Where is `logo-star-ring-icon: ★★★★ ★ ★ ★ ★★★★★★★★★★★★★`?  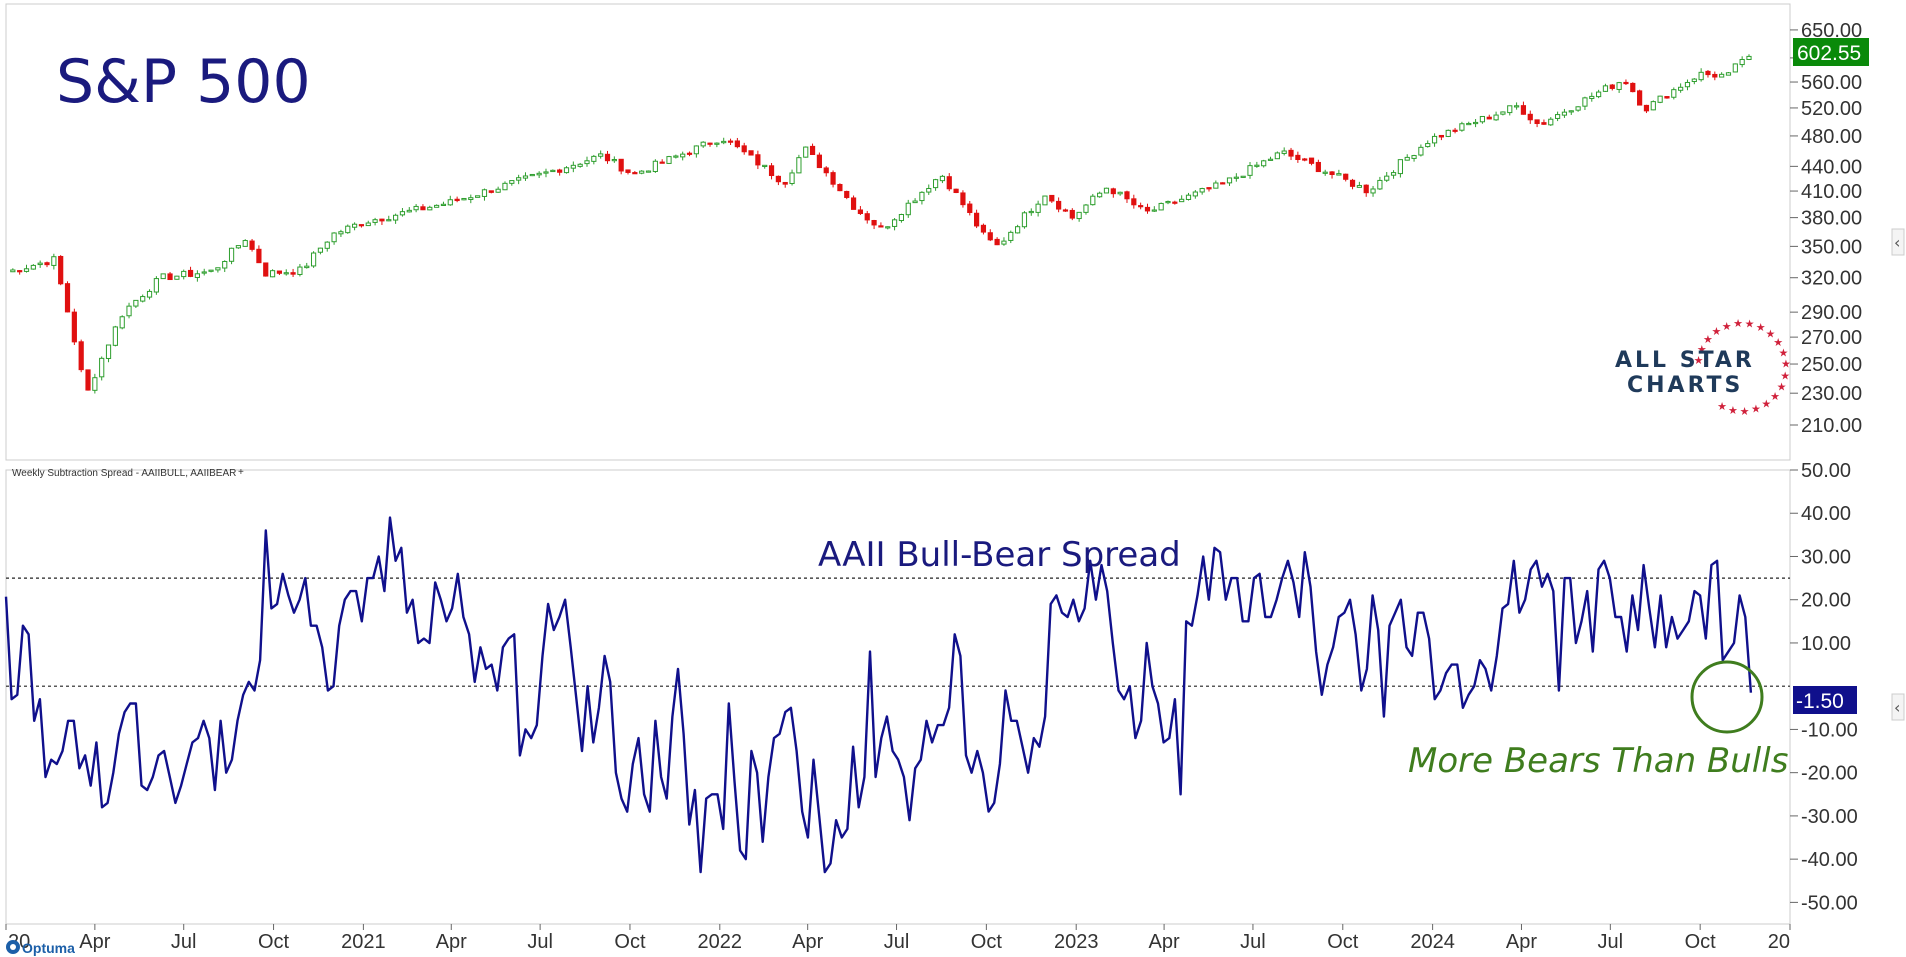 logo-star-ring-icon: ★★★★ ★ ★ ★ ★★★★★★★★★★★★★ is located at coordinates (1742, 368).